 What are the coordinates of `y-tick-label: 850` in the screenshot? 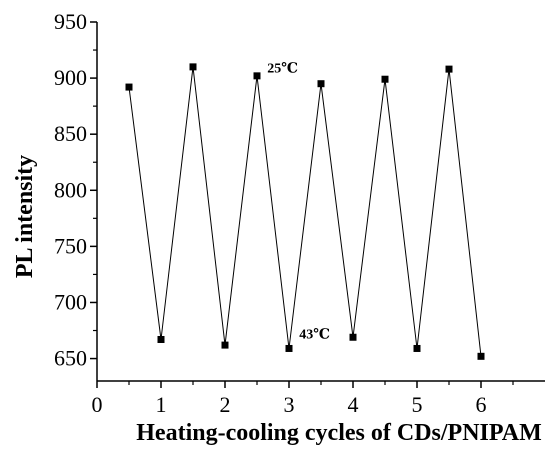 It's located at (70, 133).